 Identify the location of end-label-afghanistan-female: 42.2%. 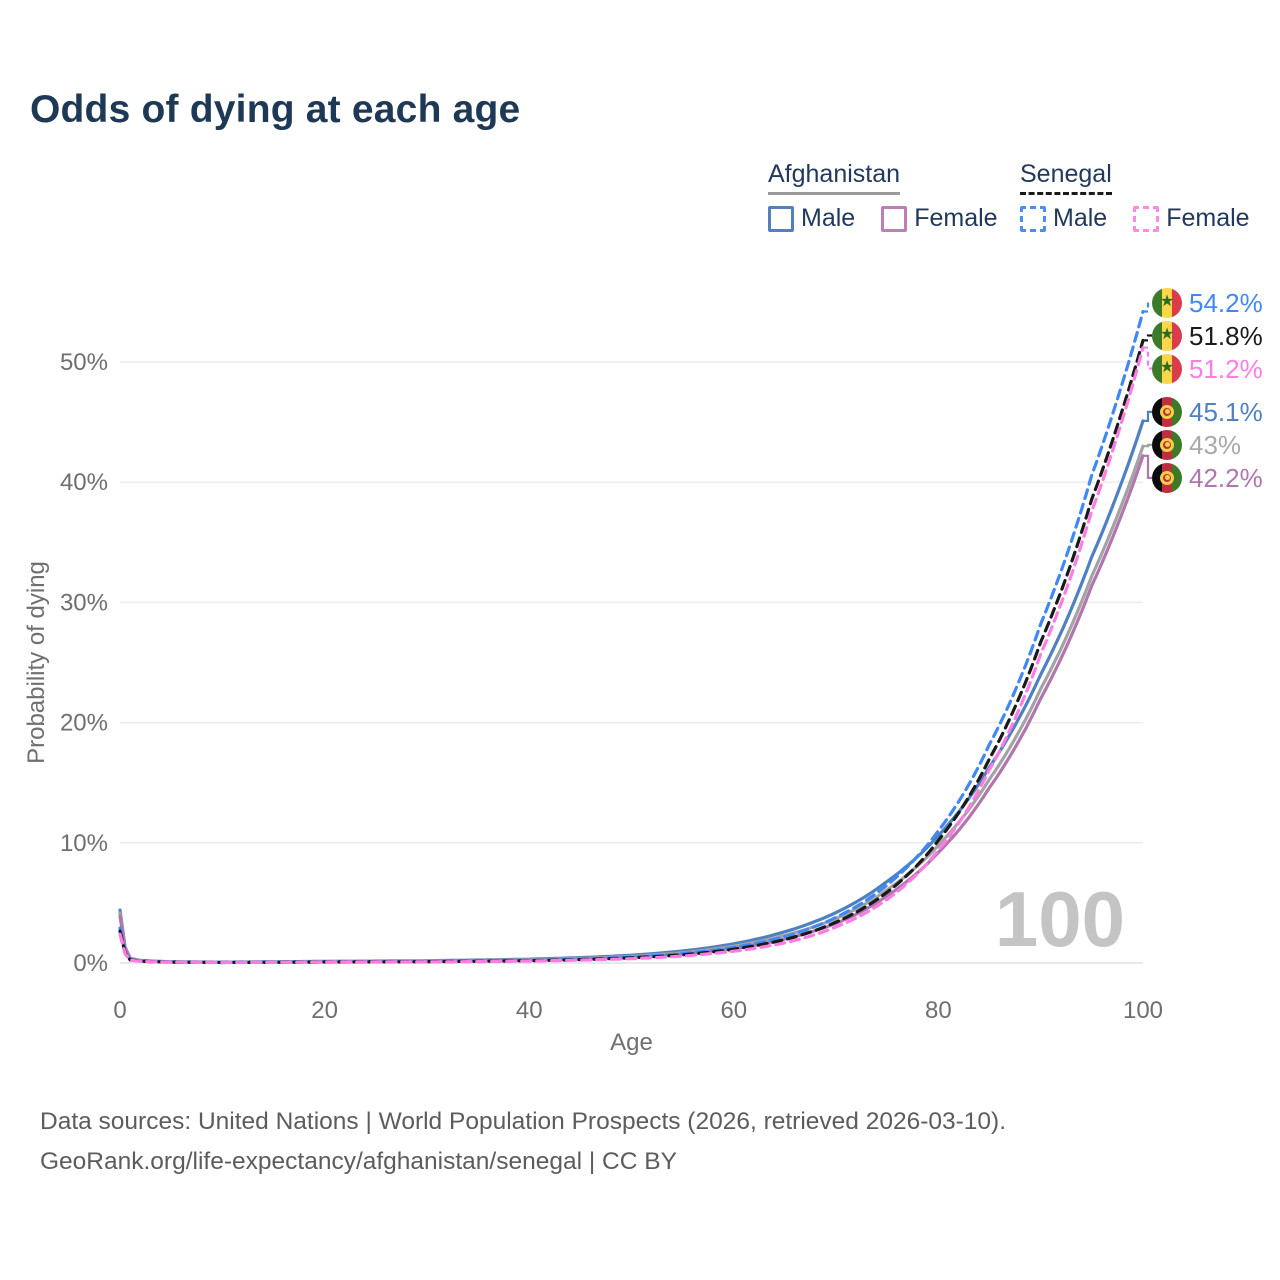
(1207, 477).